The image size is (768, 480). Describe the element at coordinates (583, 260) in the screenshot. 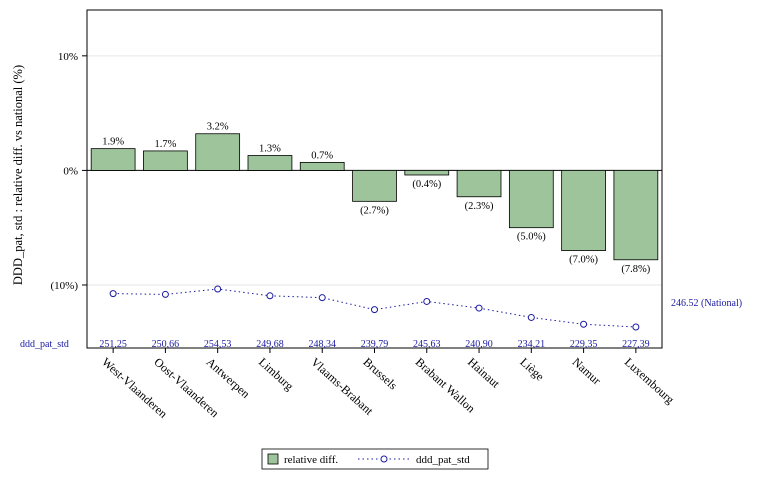

I see `bar-data-label: (7.0%)` at that location.